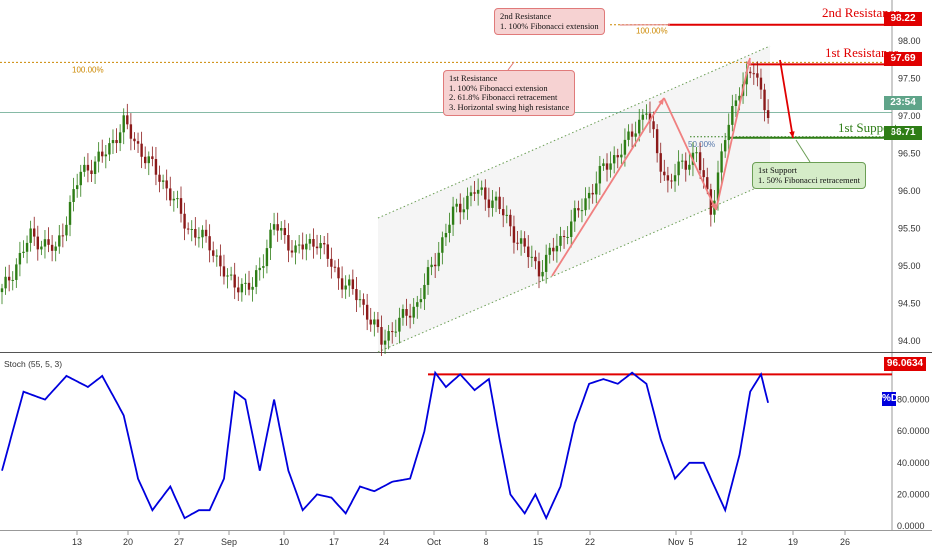 Image resolution: width=932 pixels, height=555 pixels. What do you see at coordinates (77, 542) in the screenshot?
I see `time-tick-label: 13` at bounding box center [77, 542].